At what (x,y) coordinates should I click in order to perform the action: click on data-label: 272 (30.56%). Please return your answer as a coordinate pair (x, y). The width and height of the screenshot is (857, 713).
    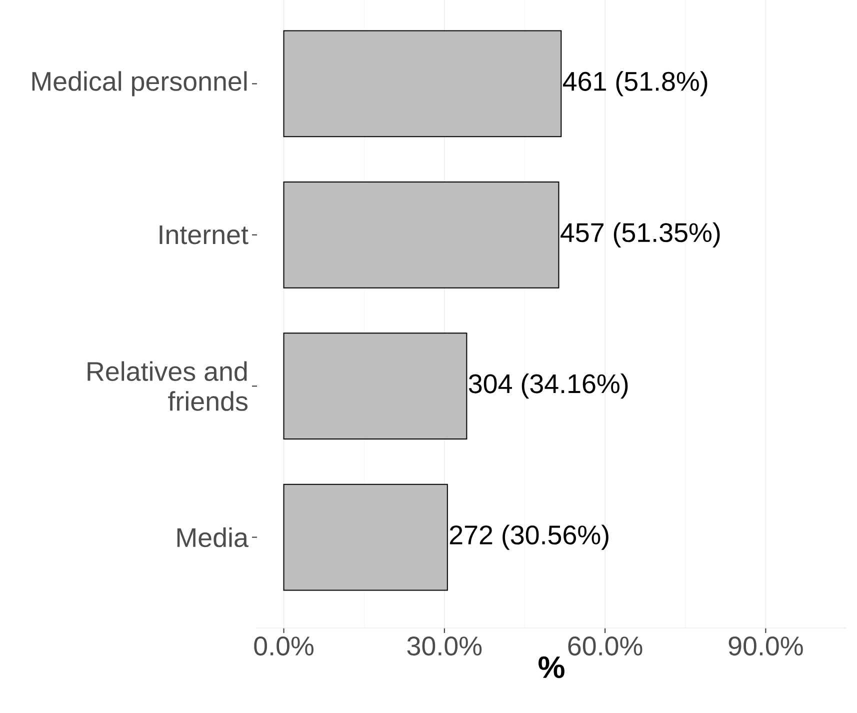
    Looking at the image, I should click on (529, 537).